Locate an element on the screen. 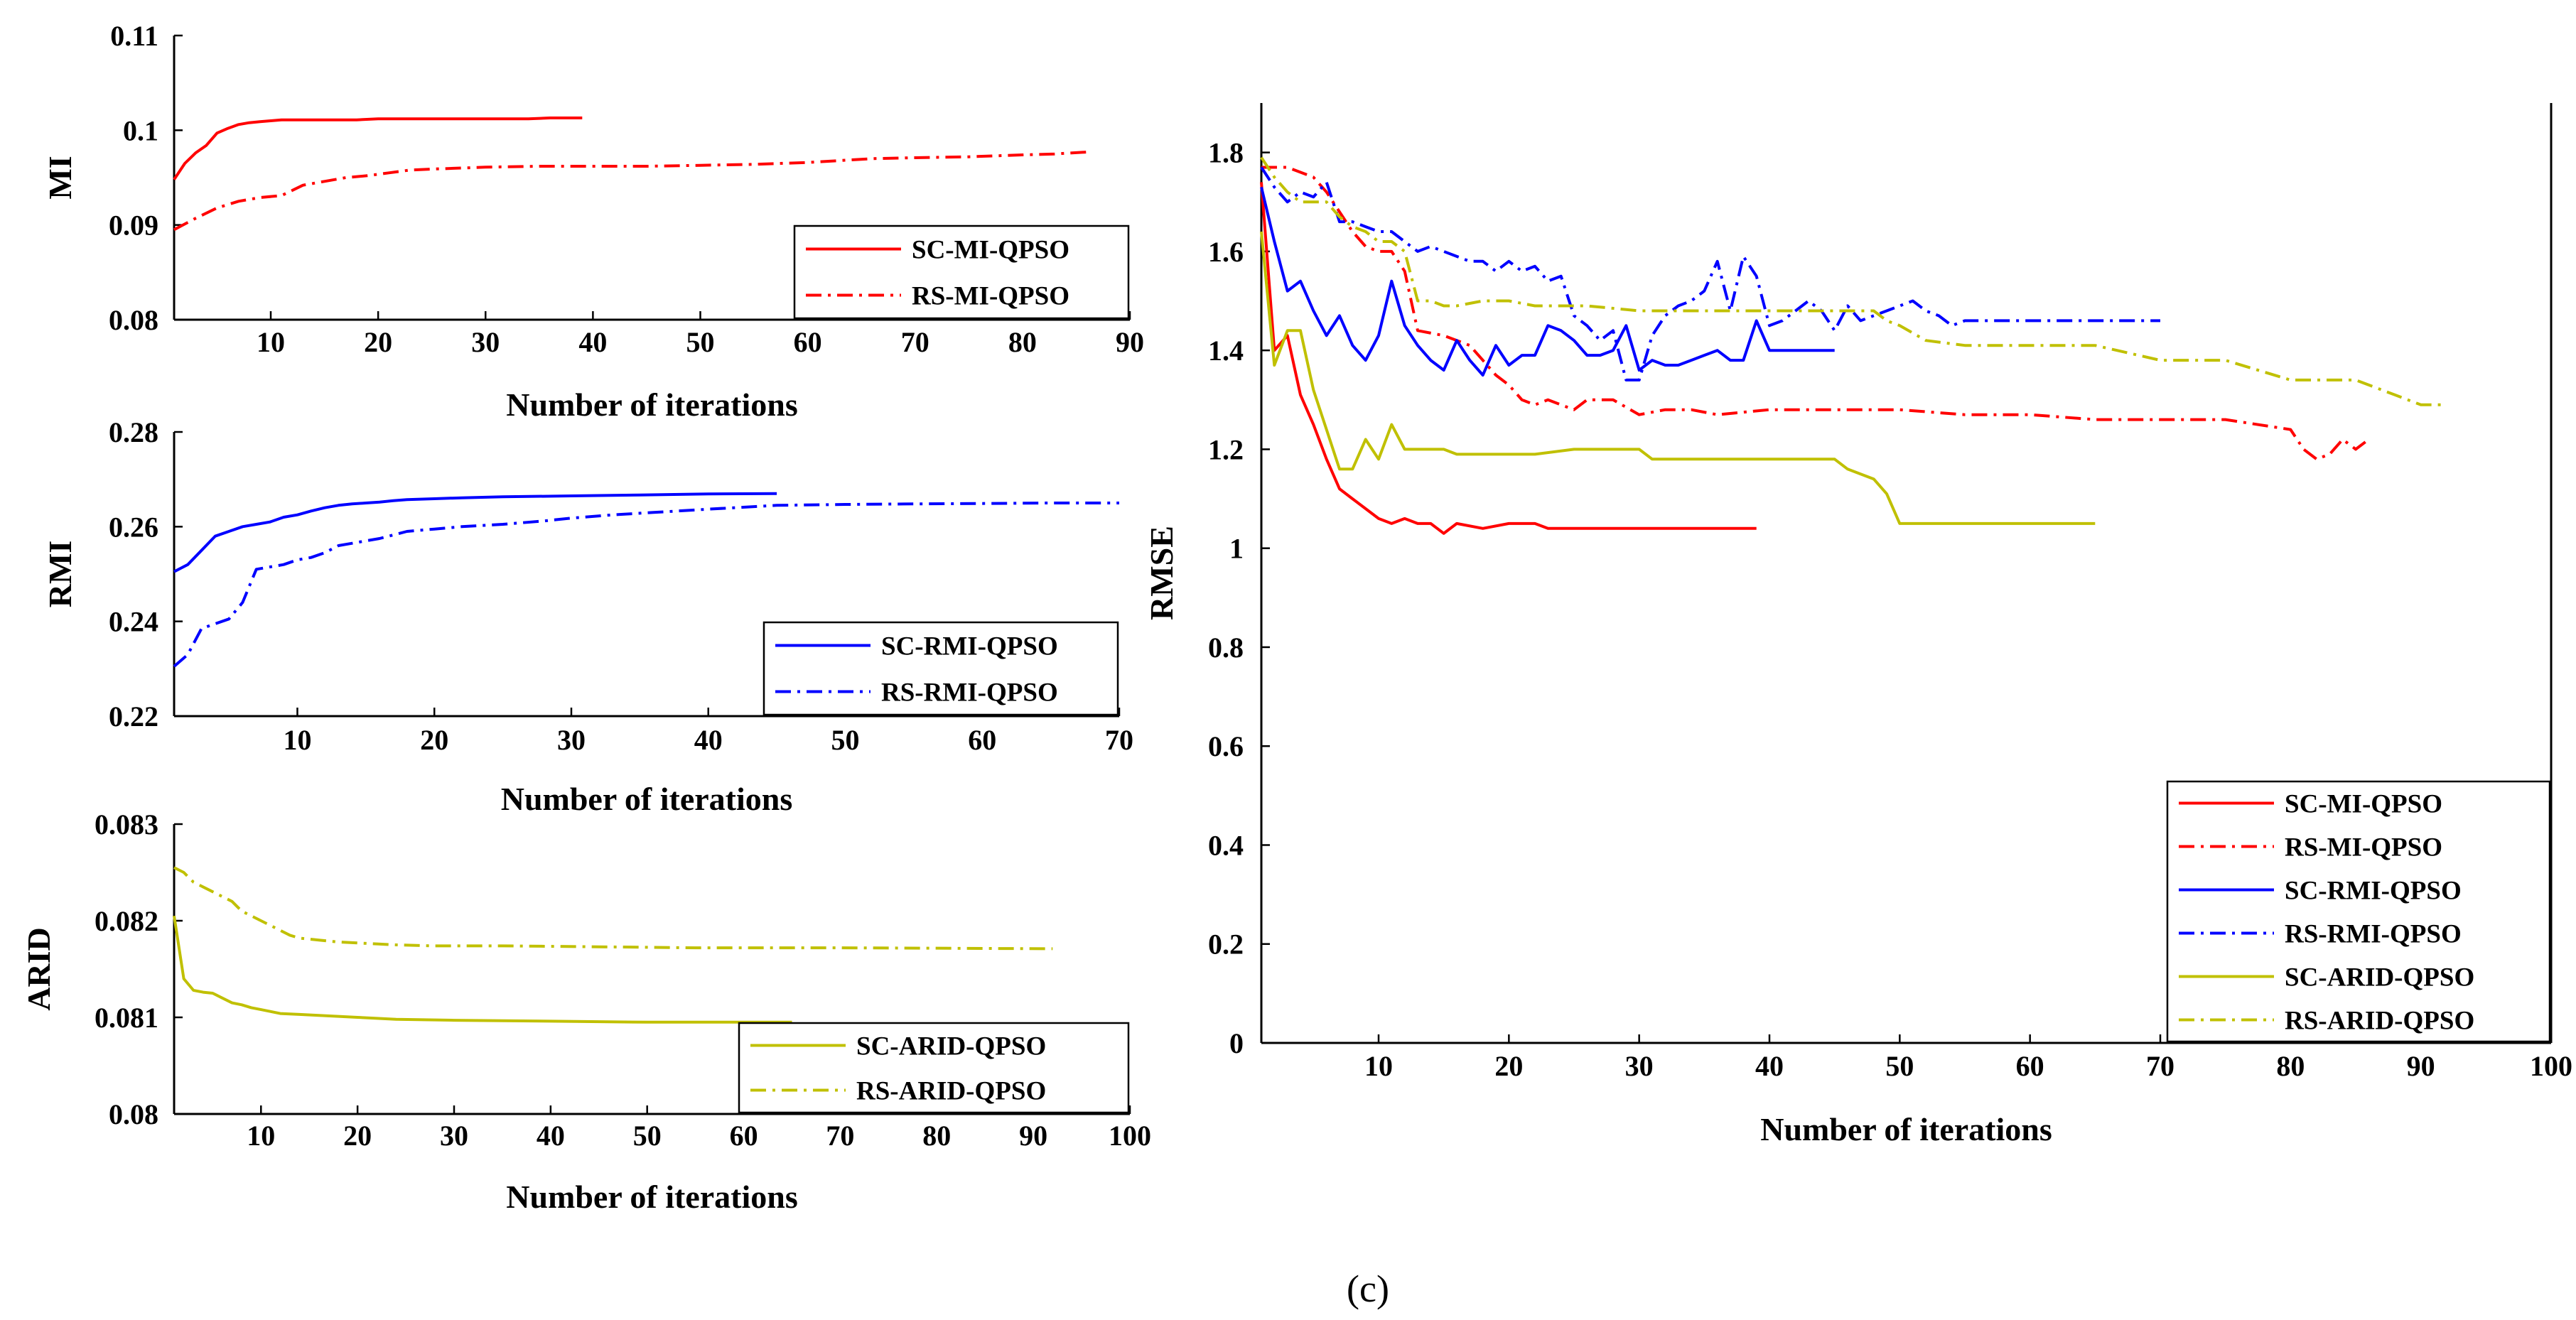  y-tick-label: 0.1 is located at coordinates (141, 130).